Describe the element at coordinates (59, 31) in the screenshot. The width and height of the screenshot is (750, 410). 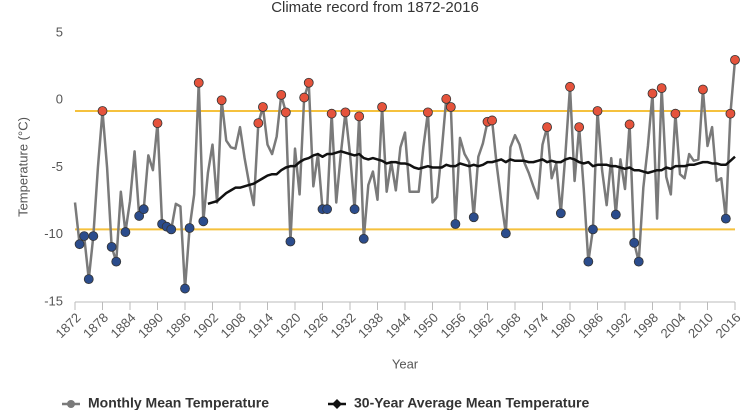
I see `y-tick-label: 5` at that location.